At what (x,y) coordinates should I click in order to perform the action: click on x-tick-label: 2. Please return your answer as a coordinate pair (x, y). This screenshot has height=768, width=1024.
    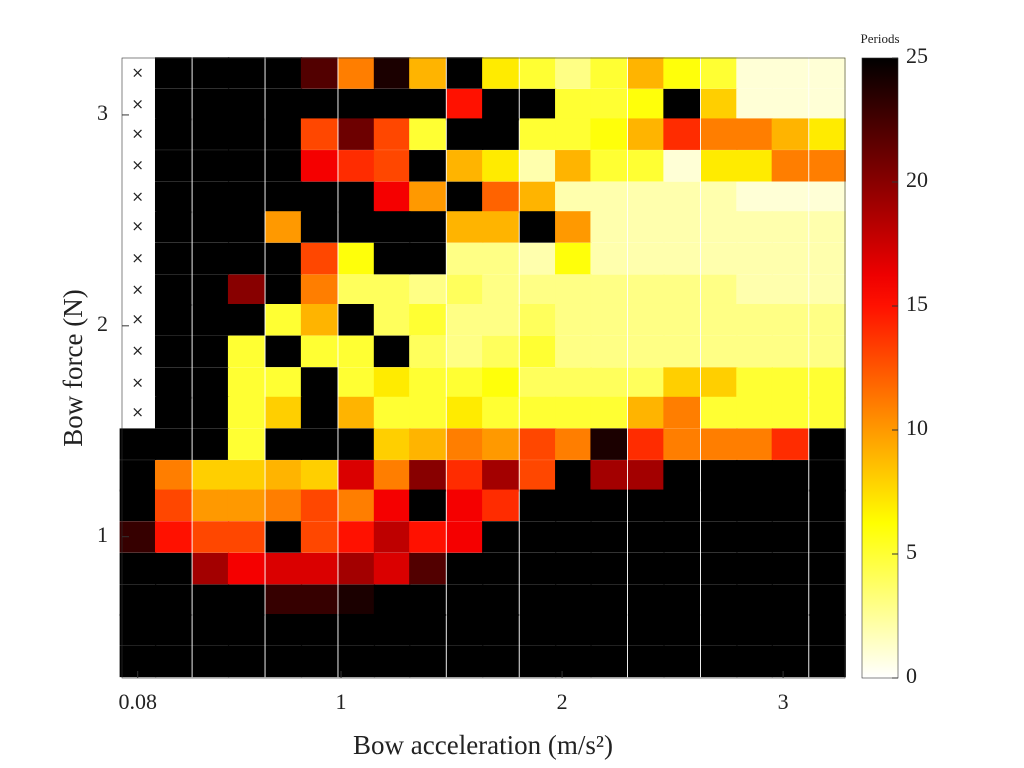
    Looking at the image, I should click on (562, 701).